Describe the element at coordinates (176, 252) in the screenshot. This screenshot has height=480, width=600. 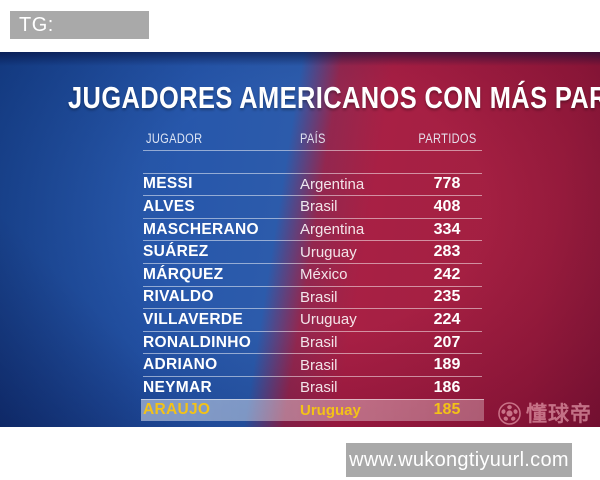
I see `player-name: SUÁREZ` at that location.